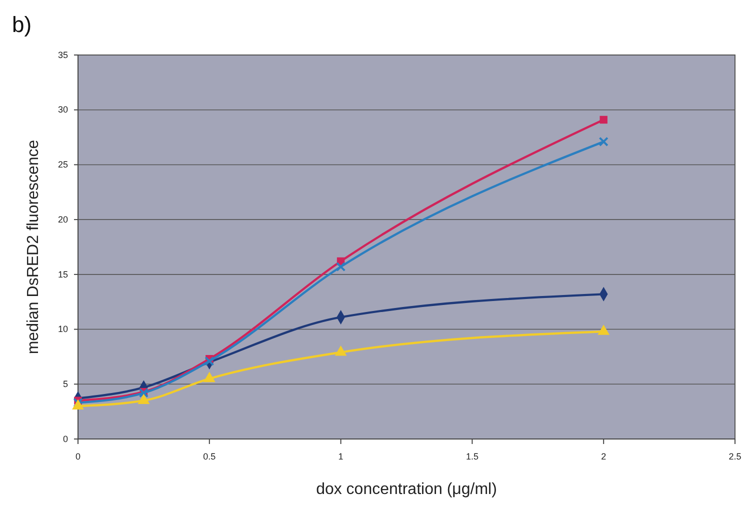 This screenshot has height=510, width=753. I want to click on x-tick-label: 2.5, so click(735, 456).